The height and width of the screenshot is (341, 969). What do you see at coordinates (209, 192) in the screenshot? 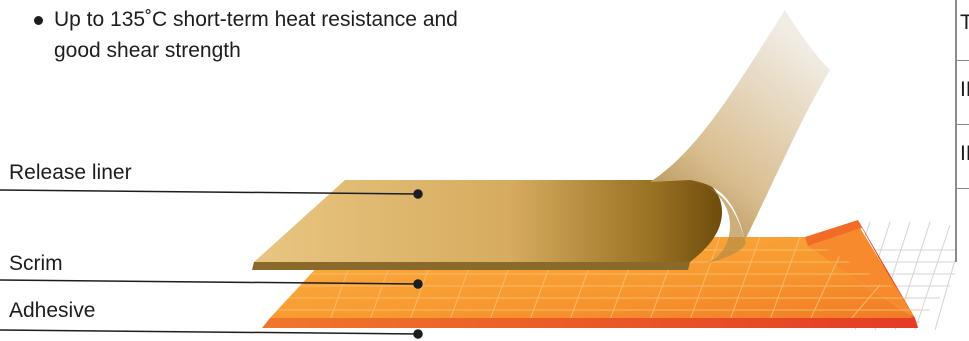
I see `release-liner-callout` at bounding box center [209, 192].